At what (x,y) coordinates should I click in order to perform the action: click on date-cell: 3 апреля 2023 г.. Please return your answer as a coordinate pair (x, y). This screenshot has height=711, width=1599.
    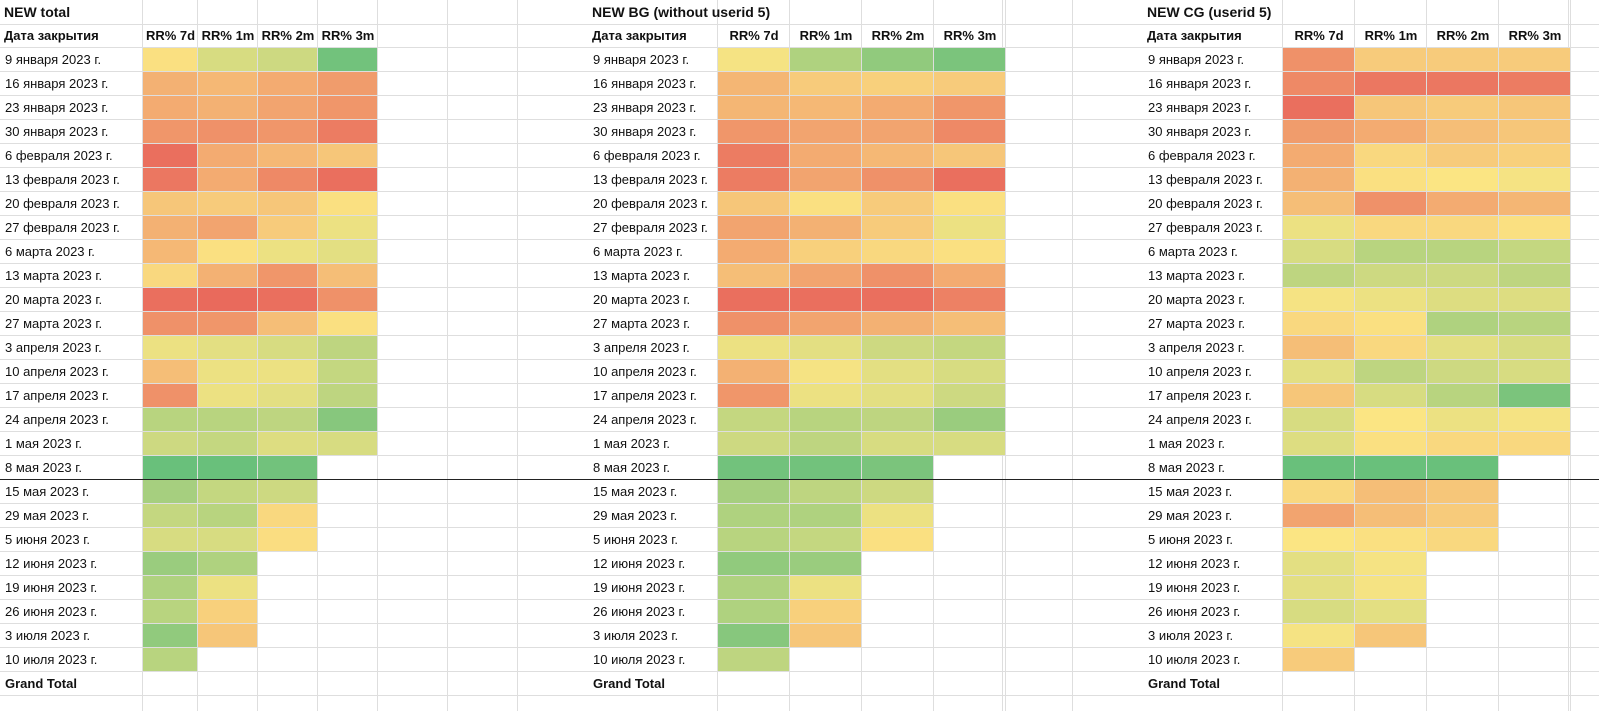
    Looking at the image, I should click on (1196, 347).